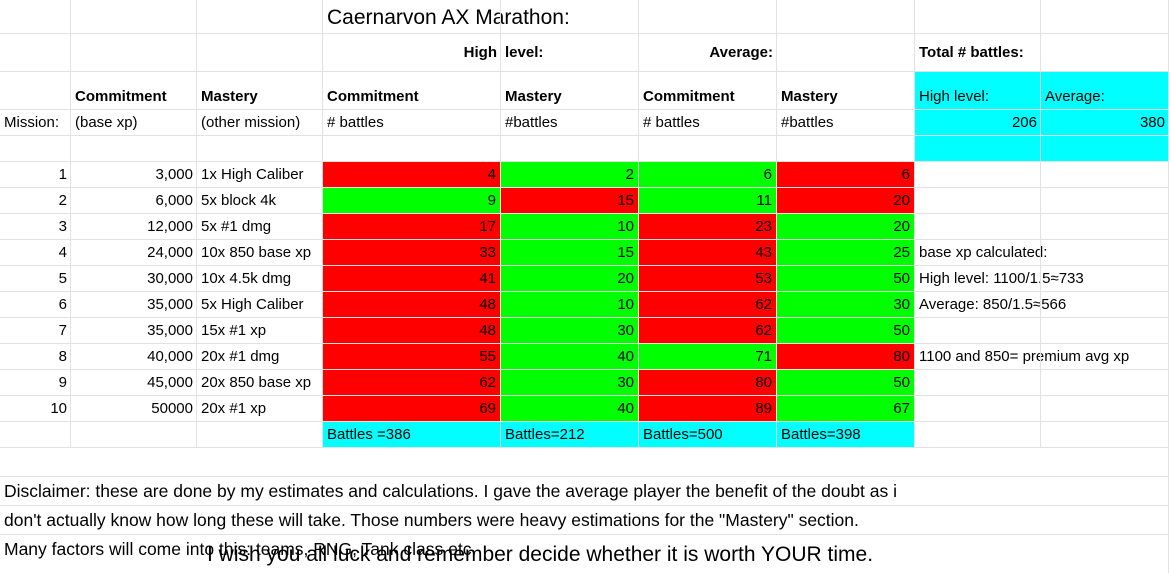 The image size is (1169, 573). What do you see at coordinates (412, 409) in the screenshot?
I see `battle-count-cell: 69` at bounding box center [412, 409].